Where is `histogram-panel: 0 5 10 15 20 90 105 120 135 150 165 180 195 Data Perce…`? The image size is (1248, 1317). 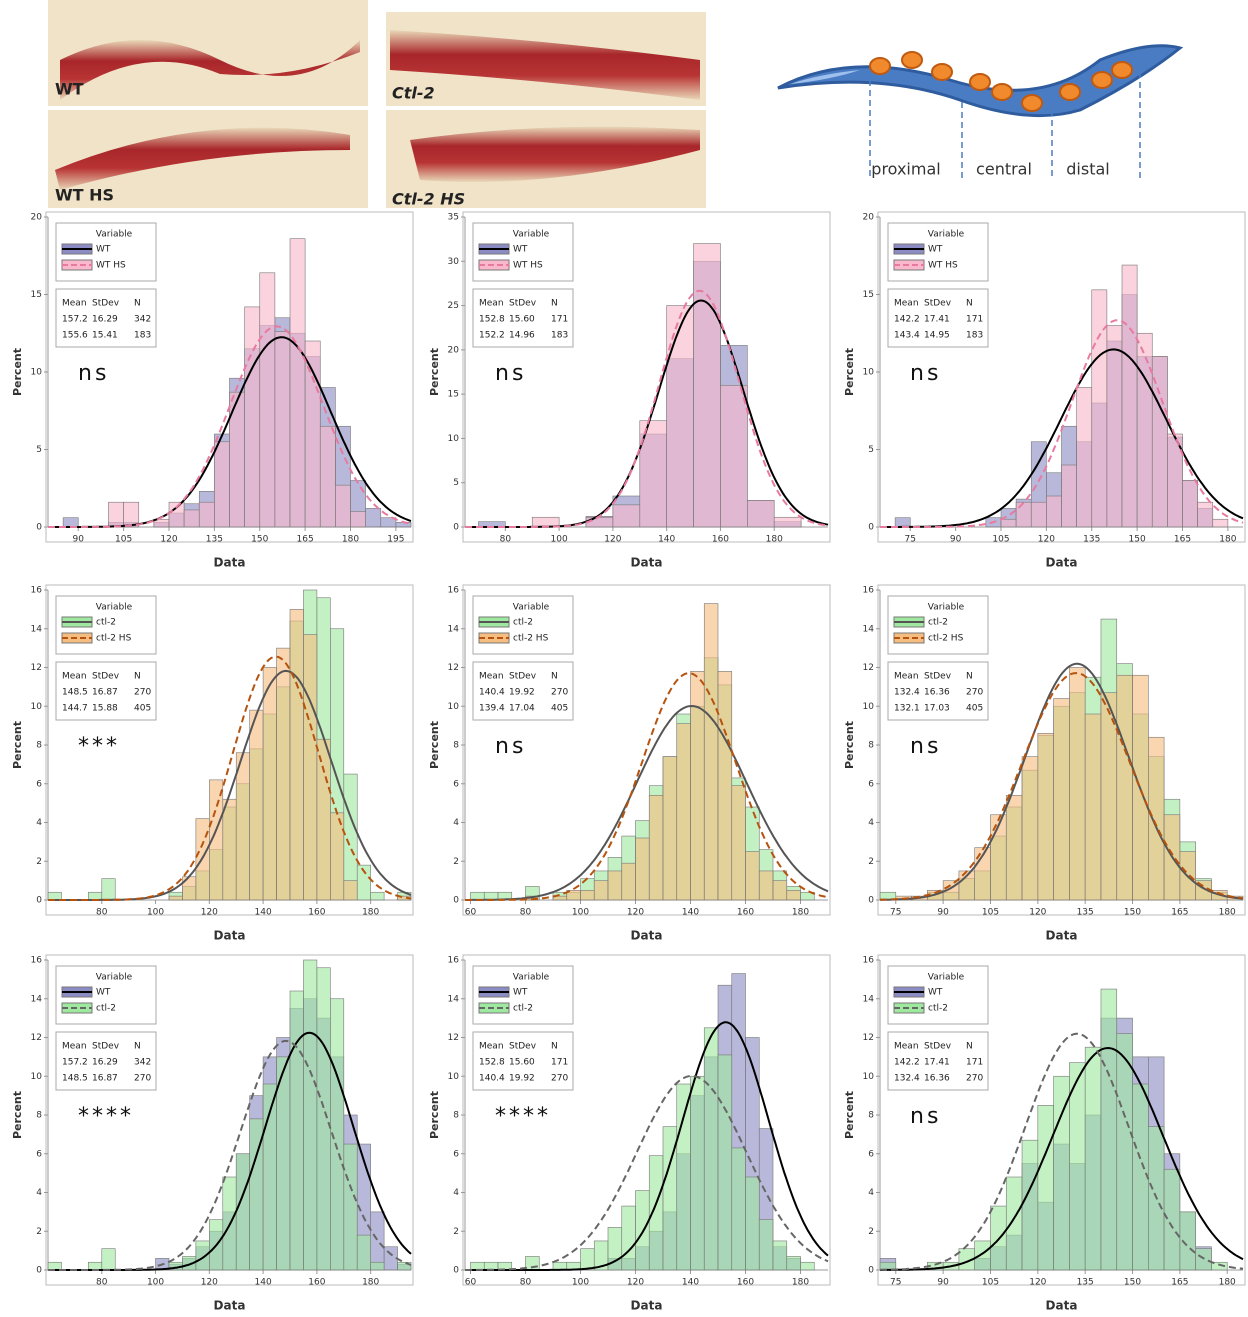 histogram-panel: 0 5 10 15 20 90 105 120 135 150 165 180 195 Data Perce… is located at coordinates (212, 390).